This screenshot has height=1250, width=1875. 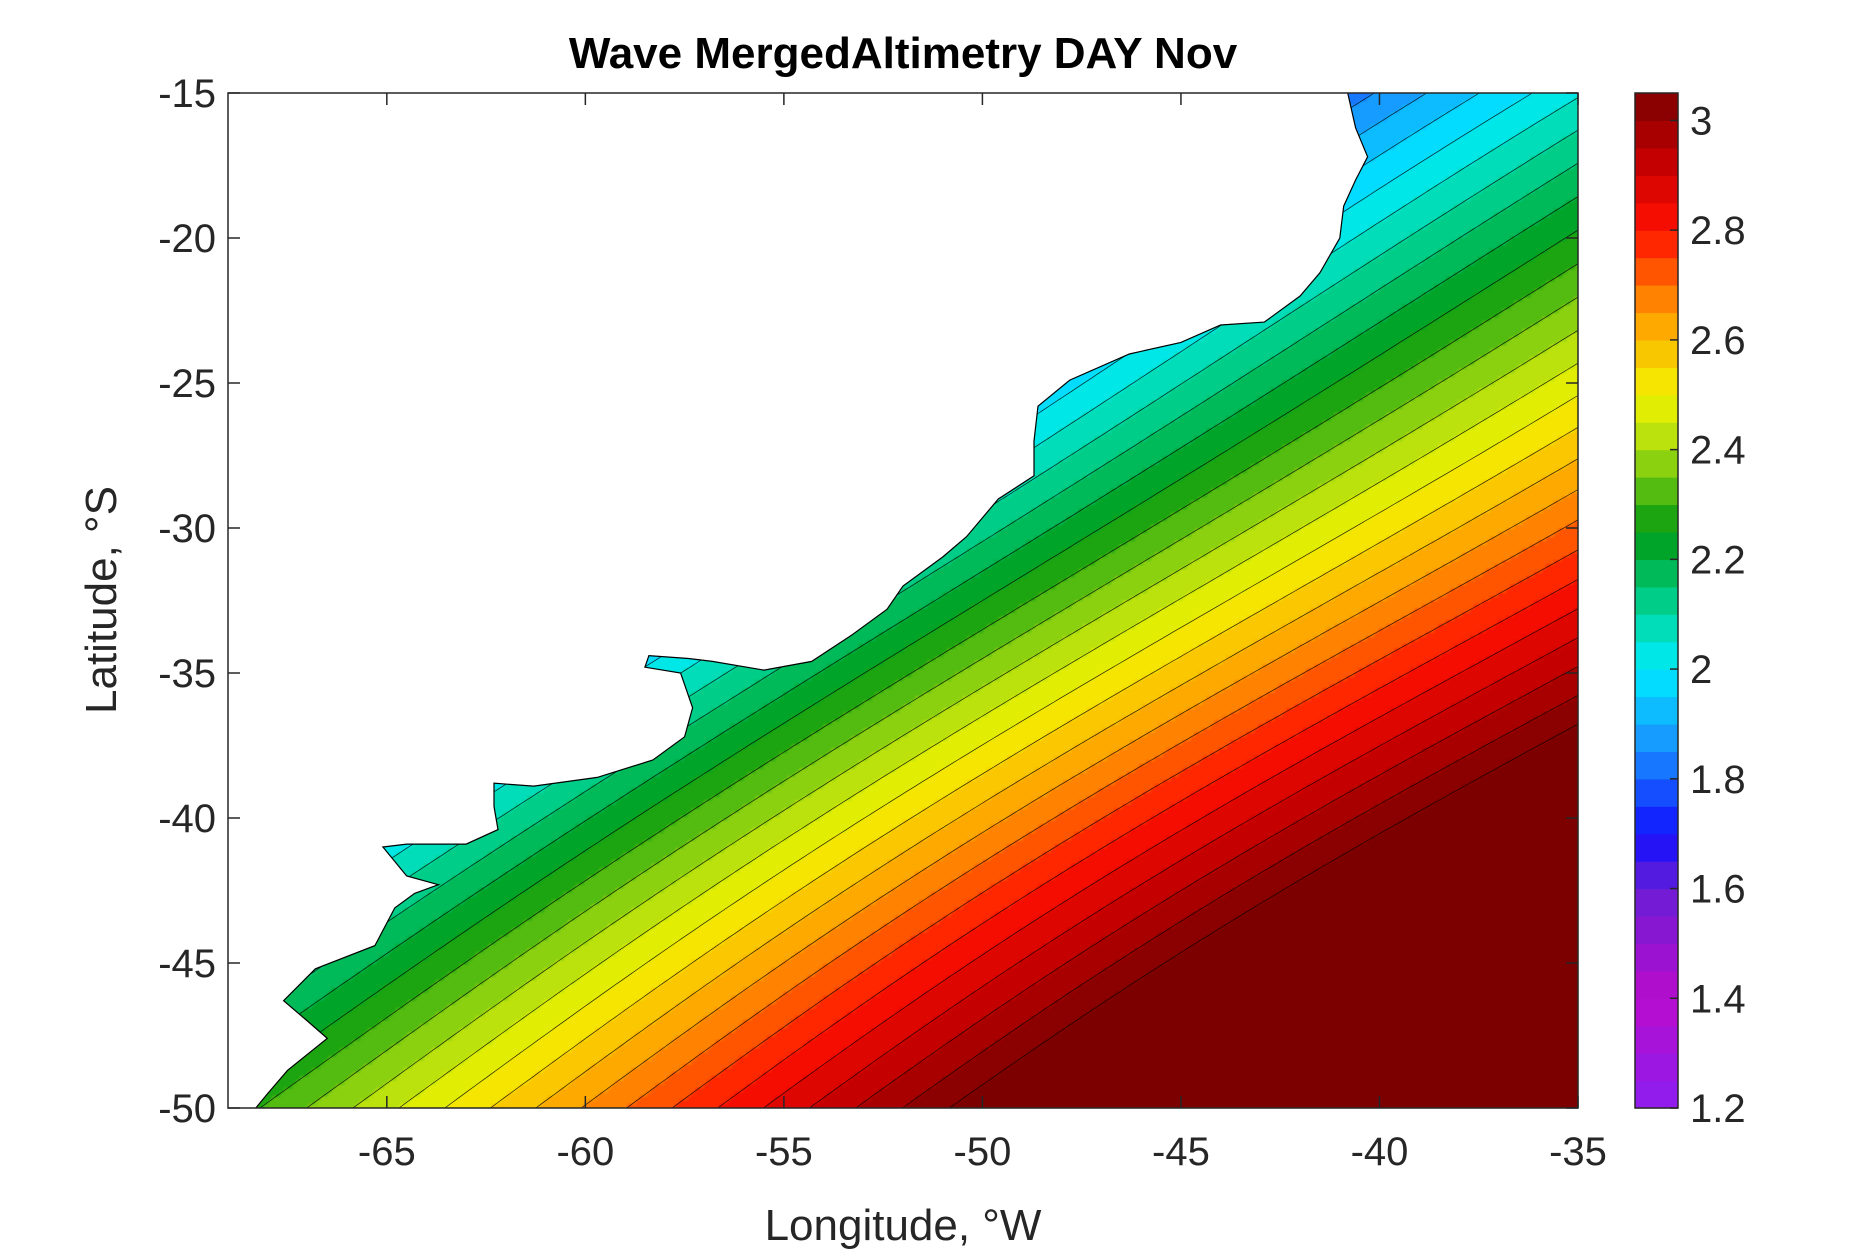 I want to click on colorbar-tick-label: 2.2, so click(x=1718, y=560).